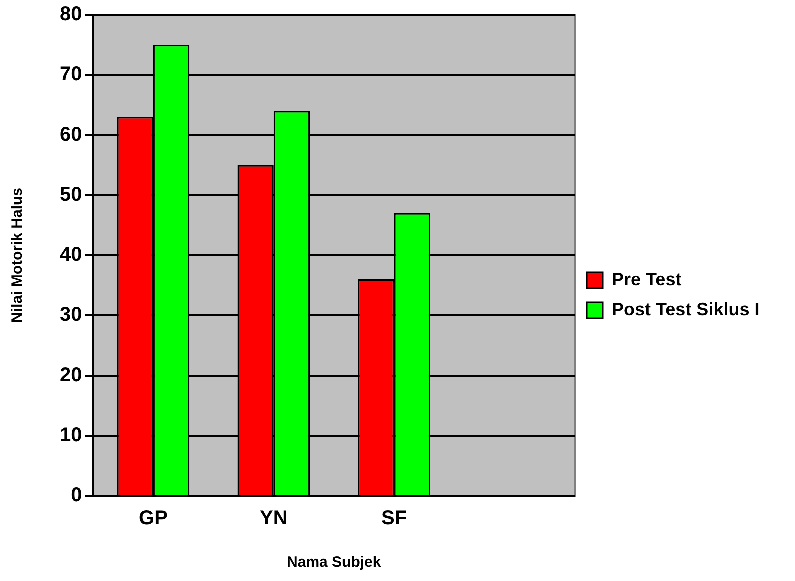  I want to click on y-tick-label: 20, so click(71, 375).